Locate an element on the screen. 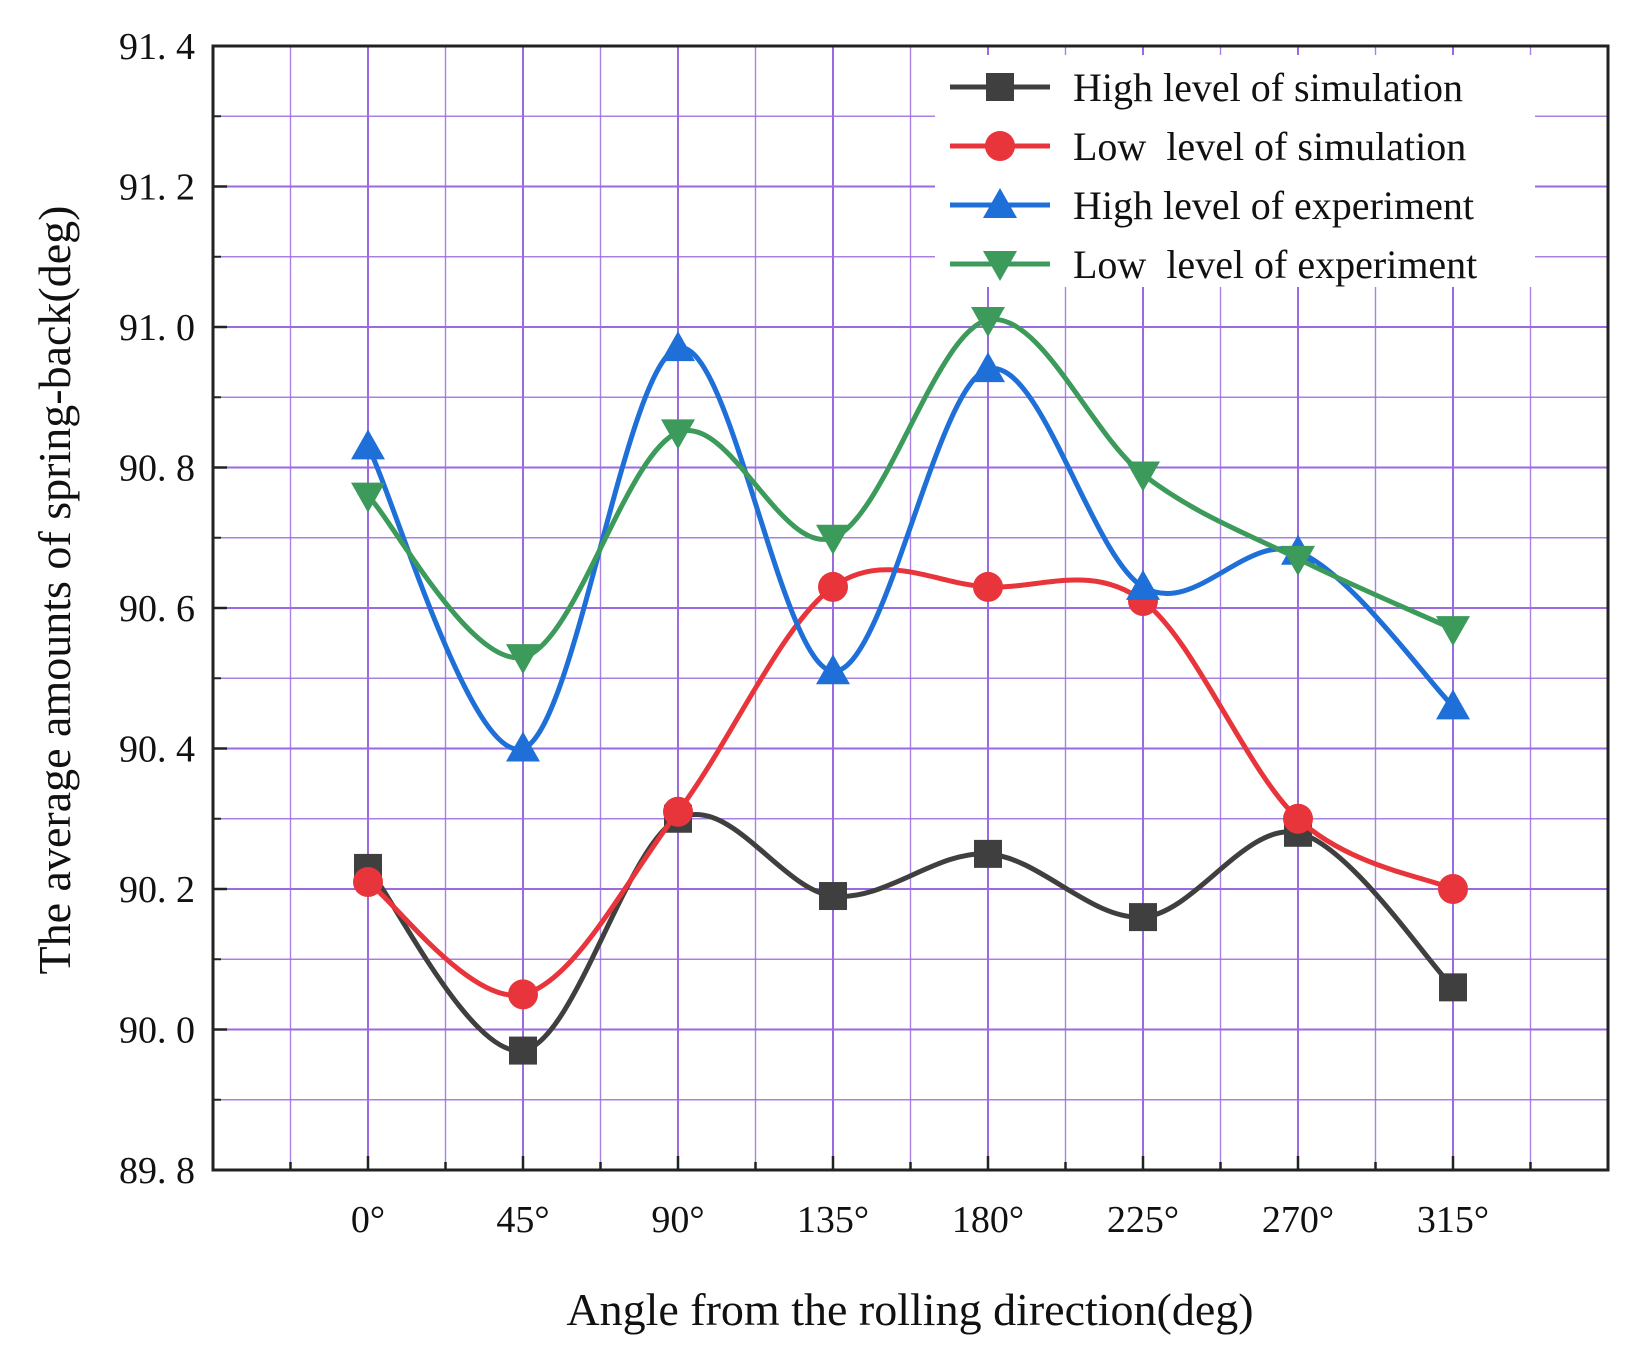  legend-label: High level of experiment is located at coordinates (1273, 205).